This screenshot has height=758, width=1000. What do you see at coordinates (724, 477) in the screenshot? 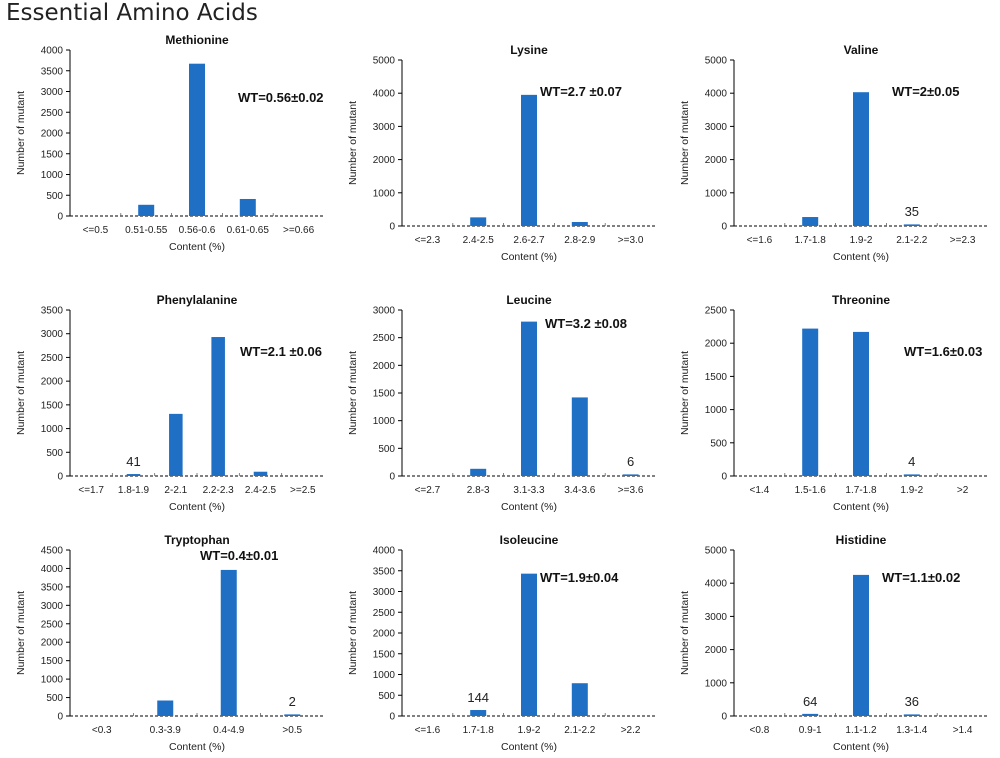
I see `y-tick-label: 0` at bounding box center [724, 477].